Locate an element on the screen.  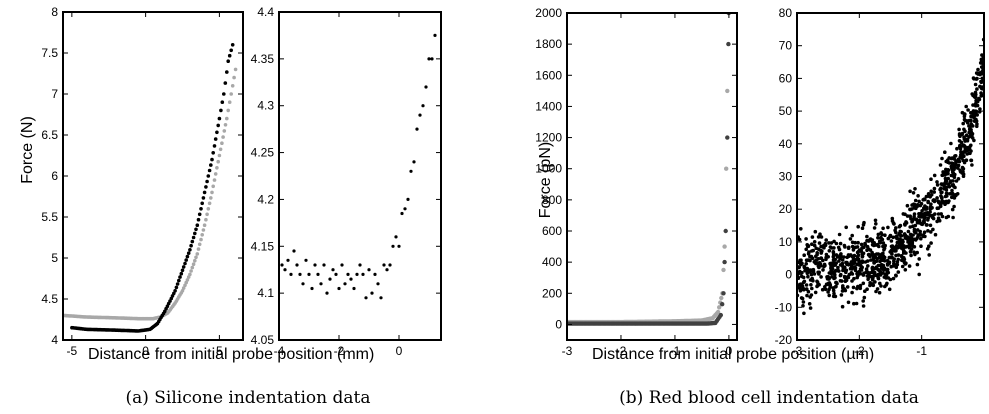
x-tick-label: -1 is located at coordinates (921, 351).